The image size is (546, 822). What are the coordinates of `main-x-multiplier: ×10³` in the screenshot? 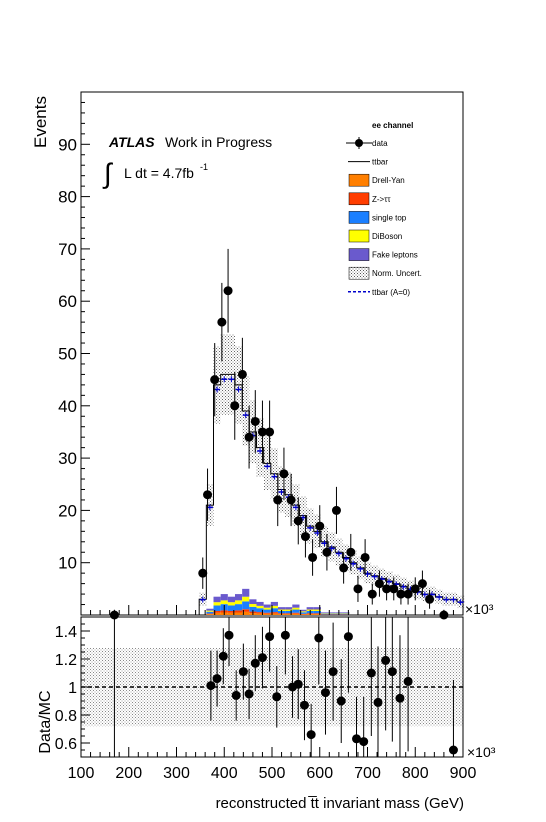 It's located at (479, 609).